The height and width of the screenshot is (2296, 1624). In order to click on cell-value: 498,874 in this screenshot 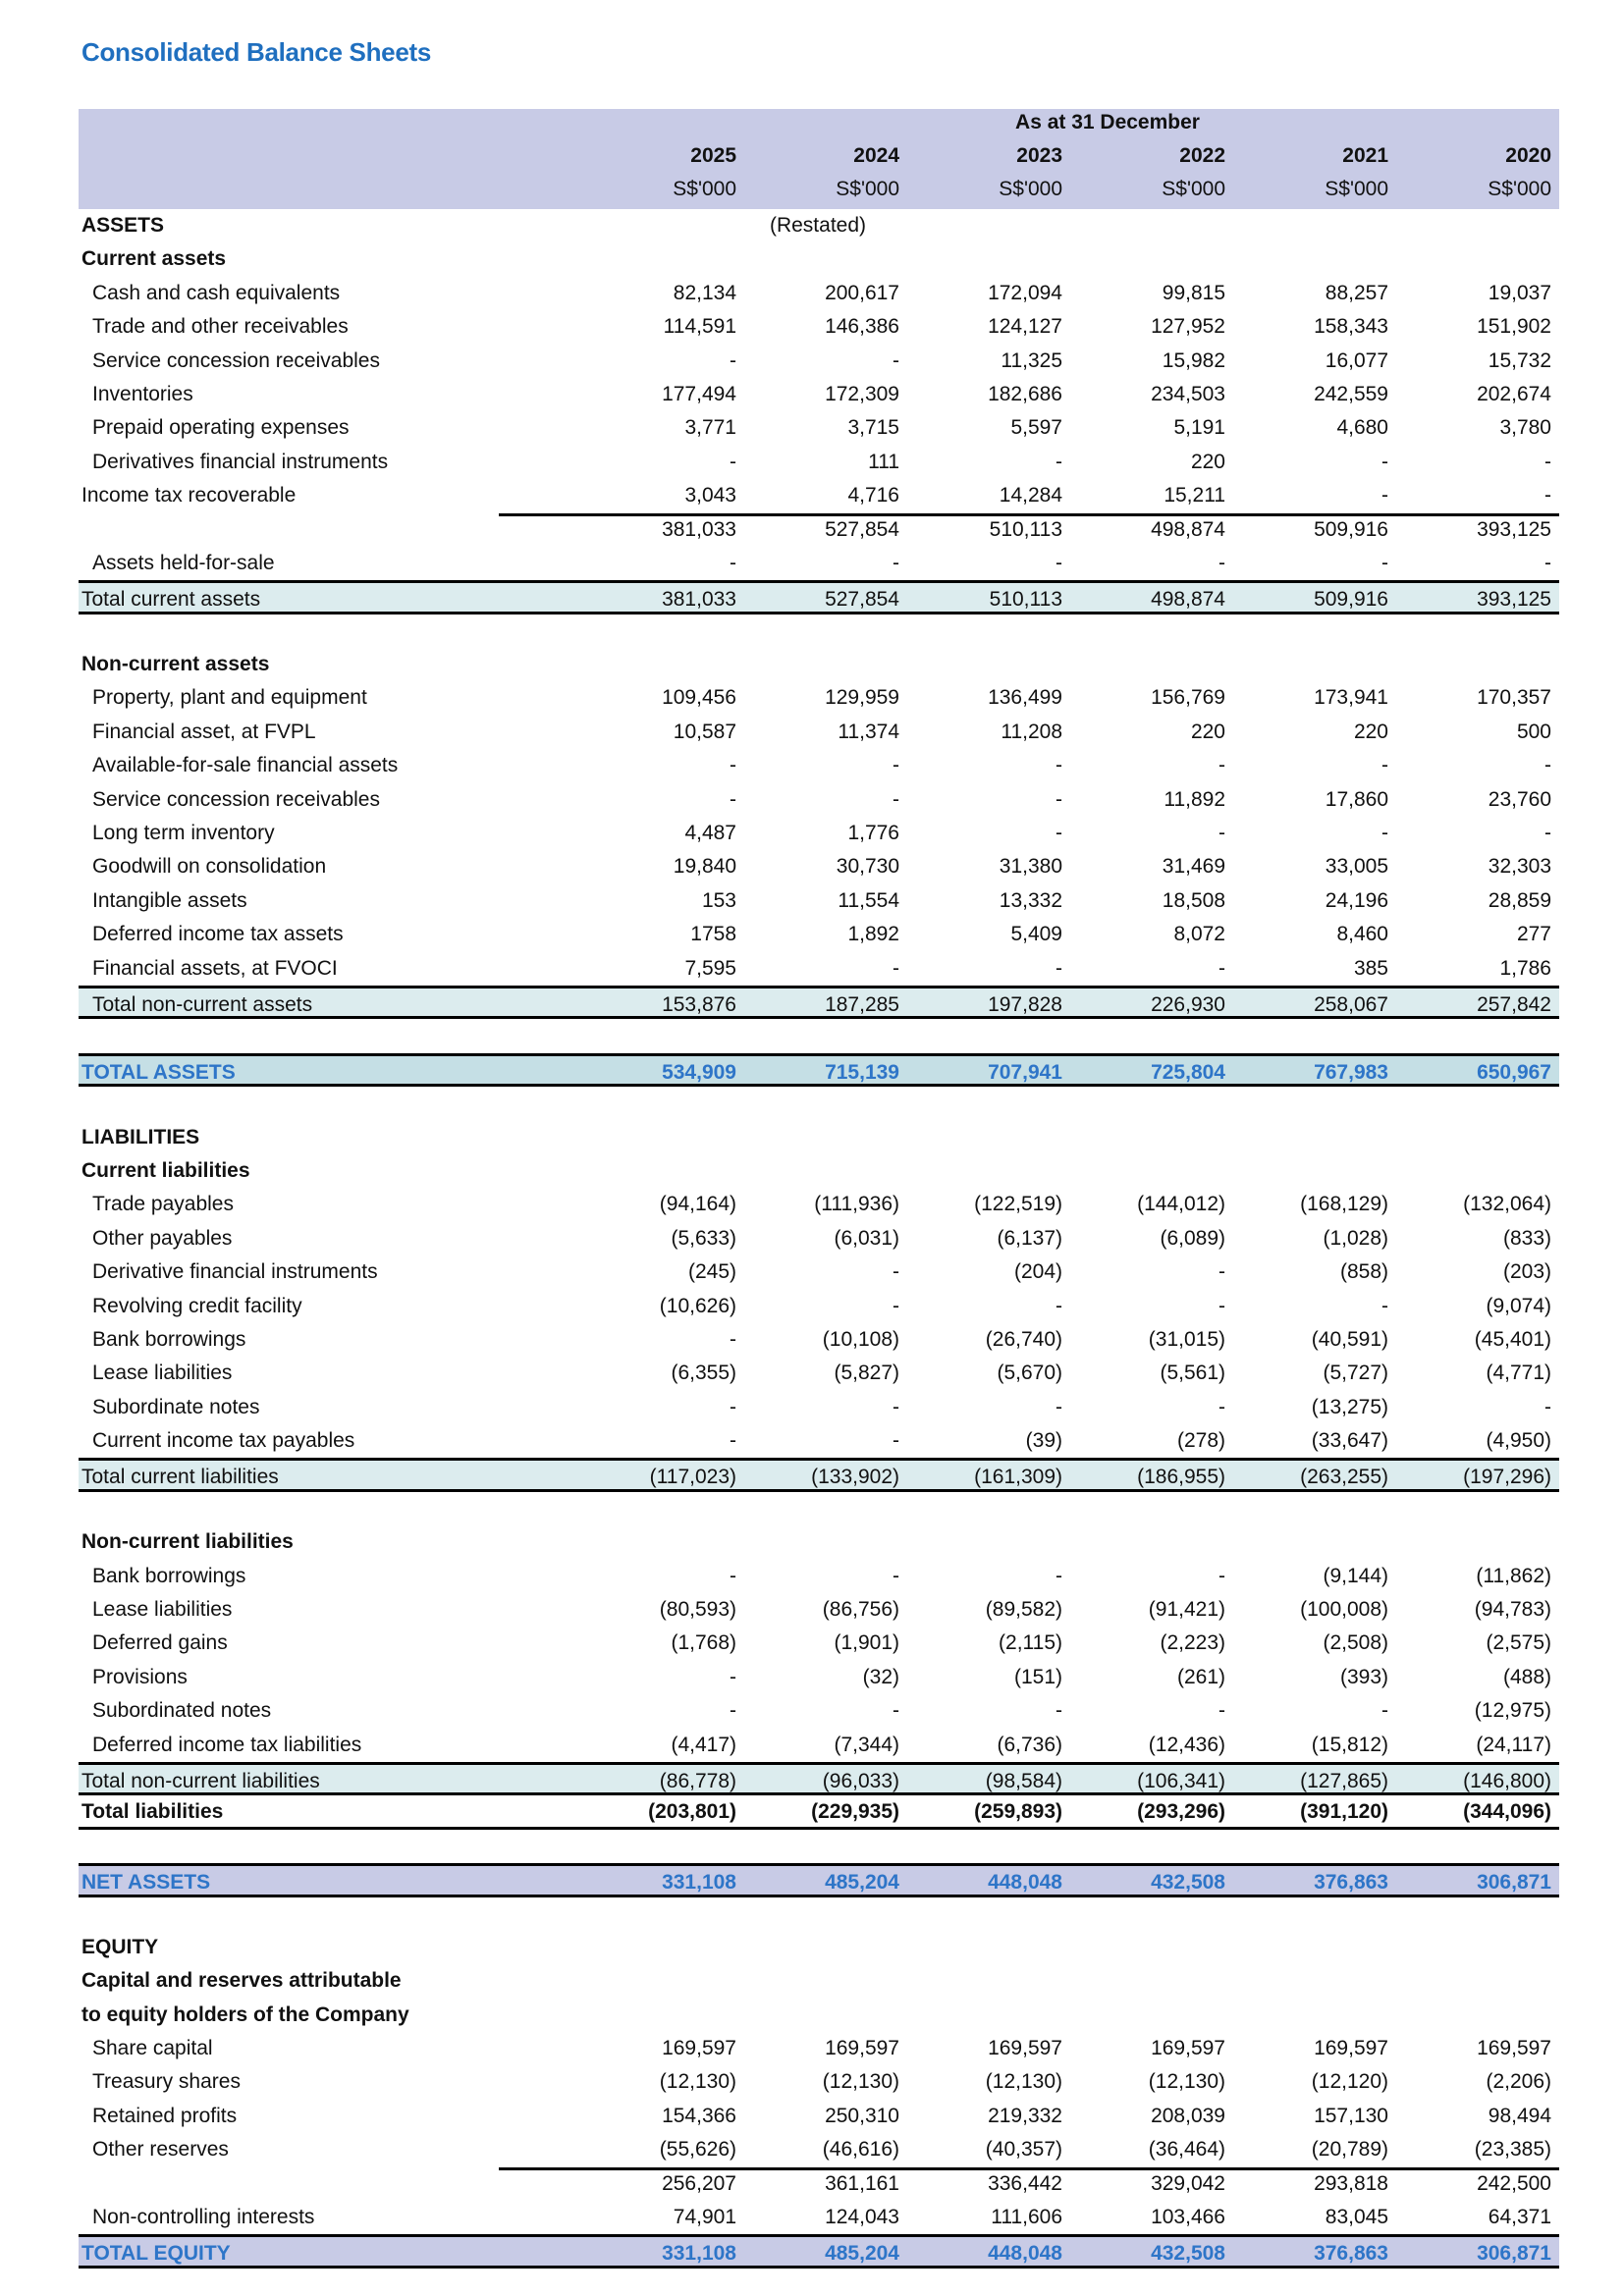, I will do `click(1188, 600)`.